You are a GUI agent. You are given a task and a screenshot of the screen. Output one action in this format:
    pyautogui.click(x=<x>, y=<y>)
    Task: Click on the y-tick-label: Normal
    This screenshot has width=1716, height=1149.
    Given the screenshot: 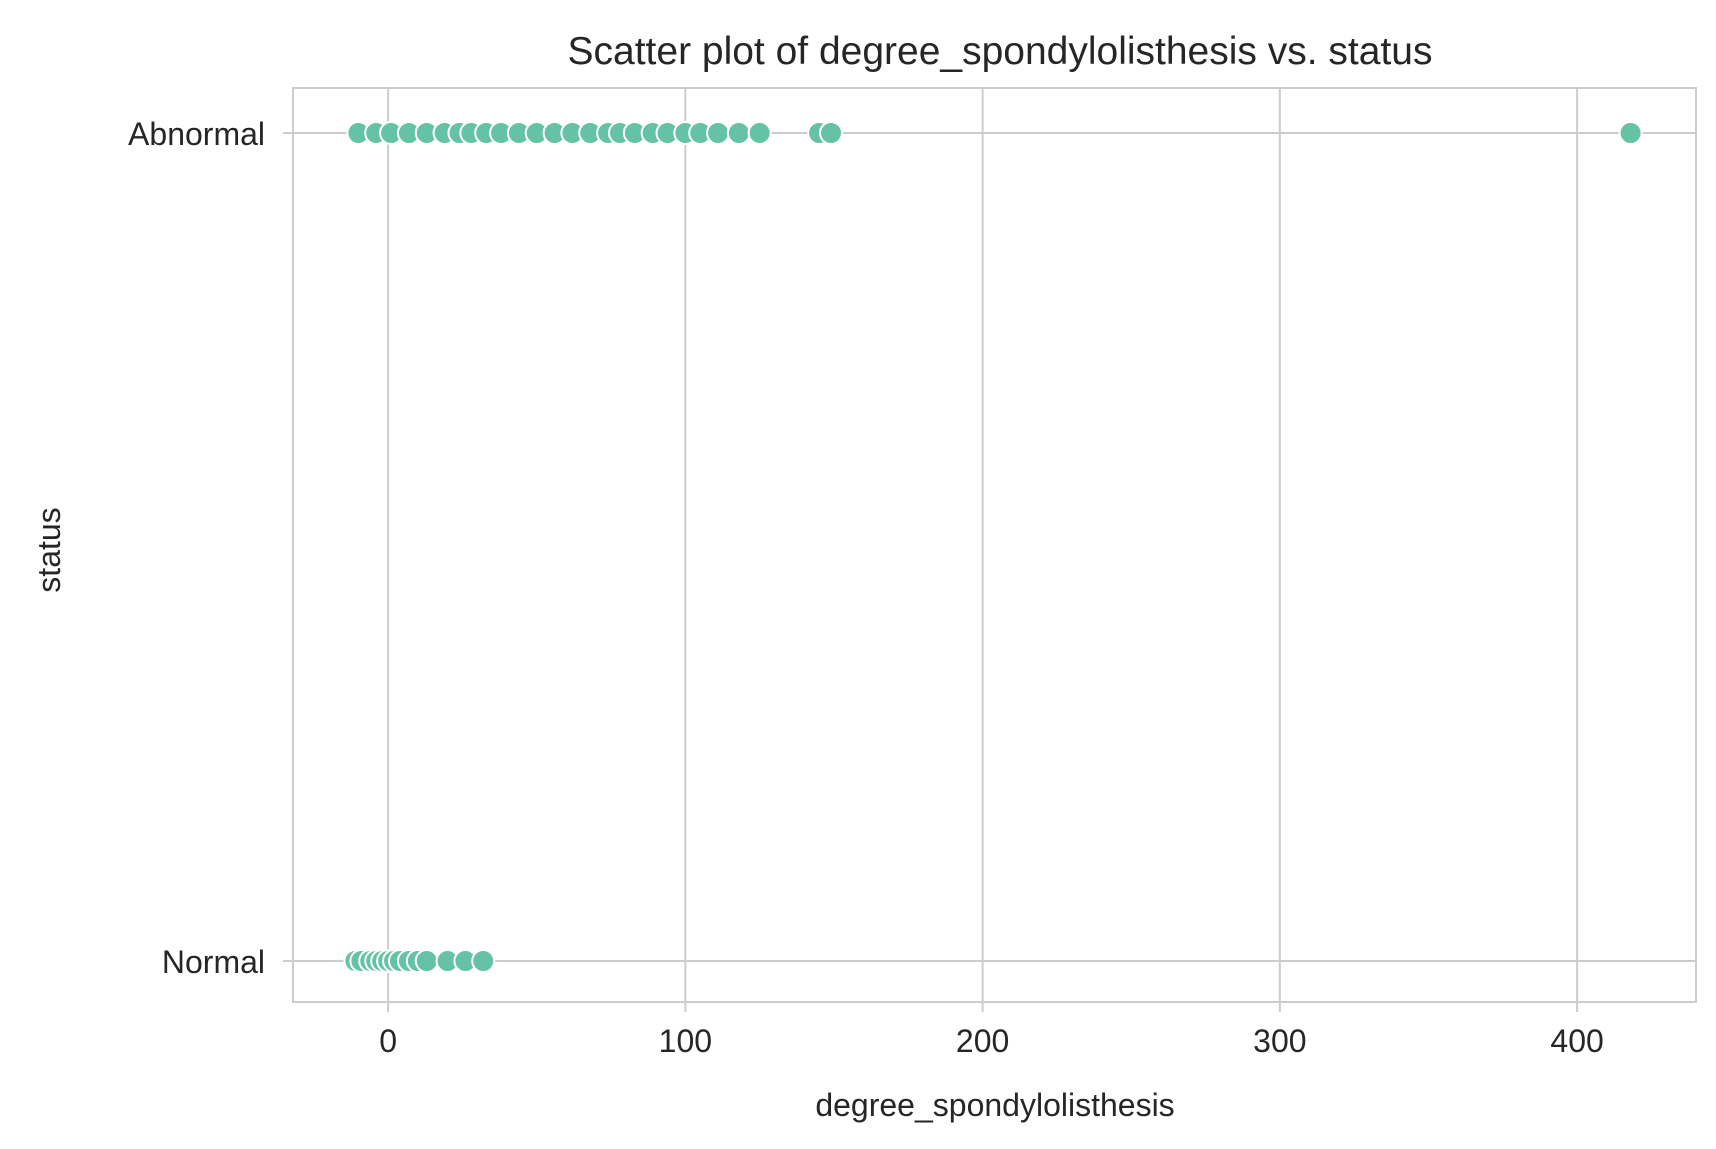 What is the action you would take?
    pyautogui.click(x=213, y=962)
    